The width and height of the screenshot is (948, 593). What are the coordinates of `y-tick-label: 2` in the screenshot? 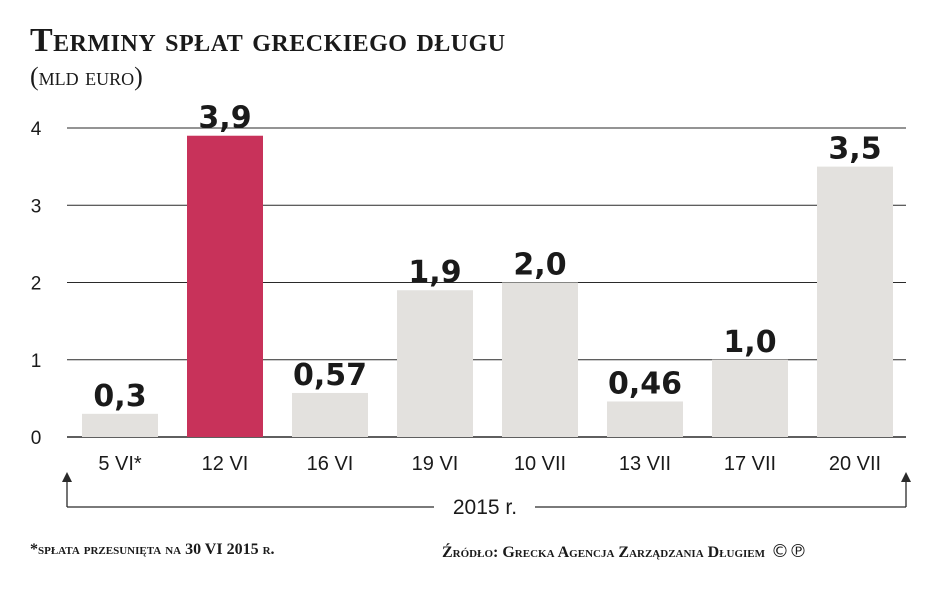 It's located at (36, 284).